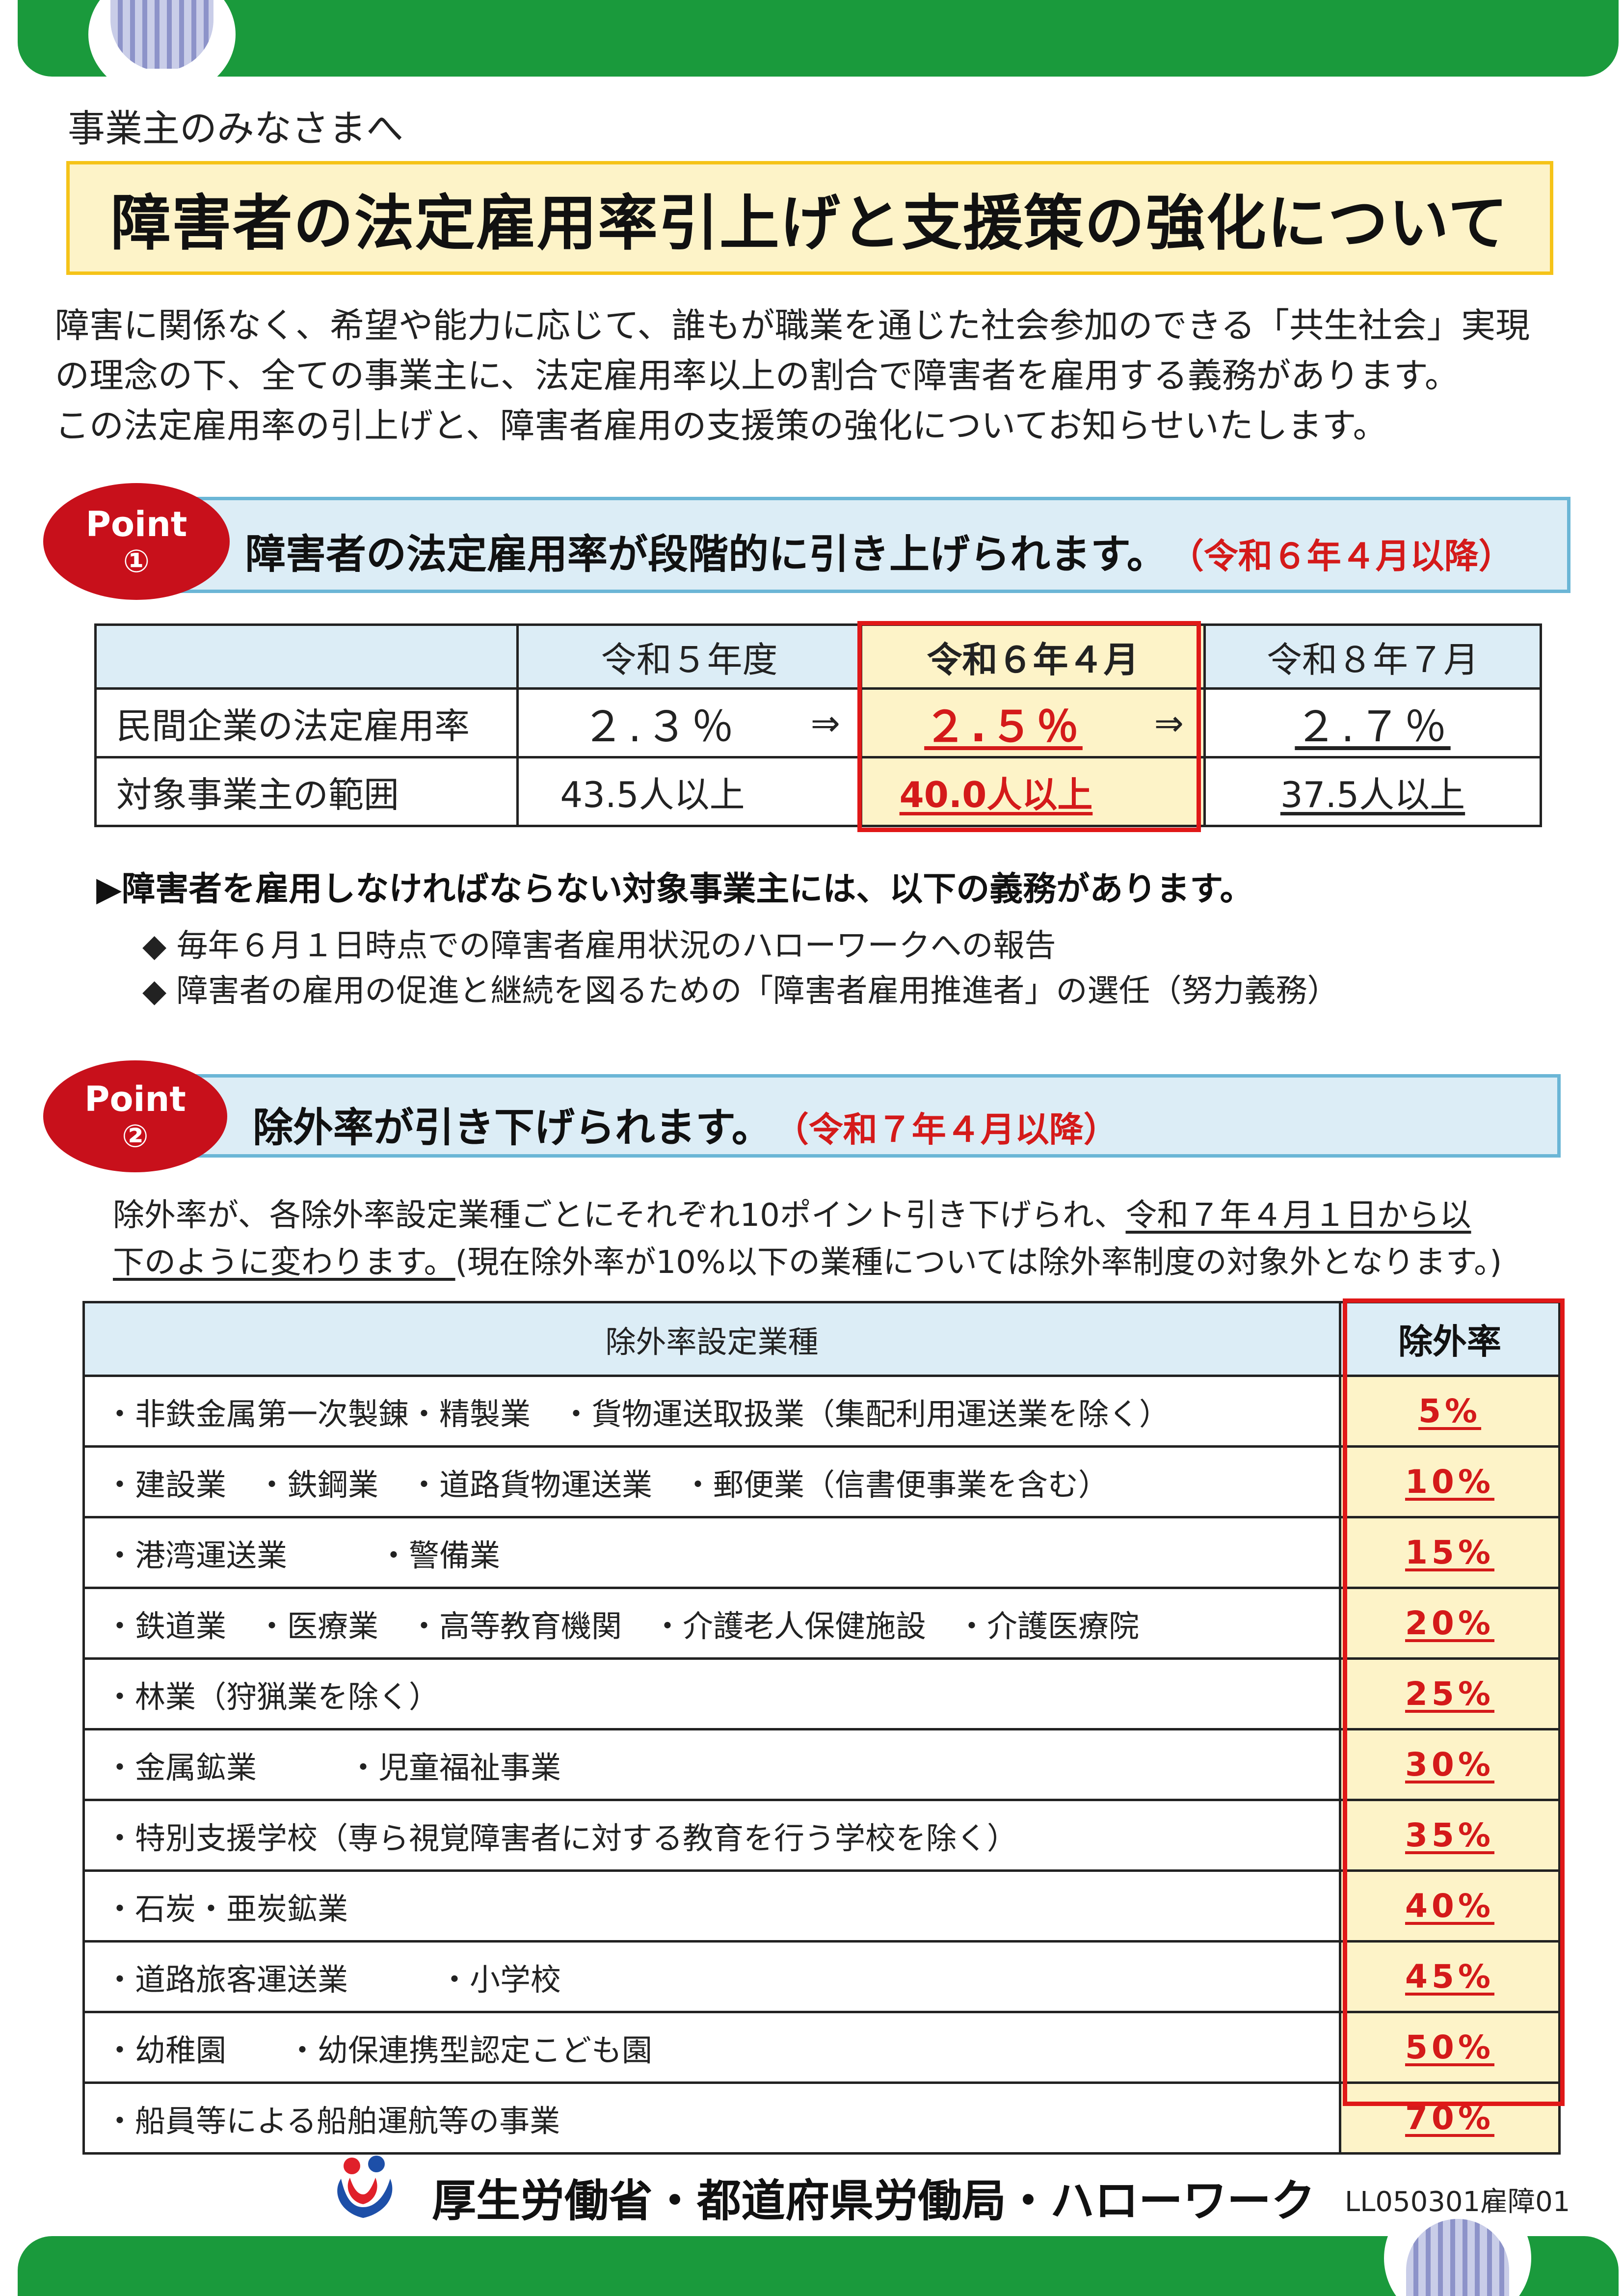 The width and height of the screenshot is (1623, 2296). I want to click on point2-badge-word: Point, so click(135, 1099).